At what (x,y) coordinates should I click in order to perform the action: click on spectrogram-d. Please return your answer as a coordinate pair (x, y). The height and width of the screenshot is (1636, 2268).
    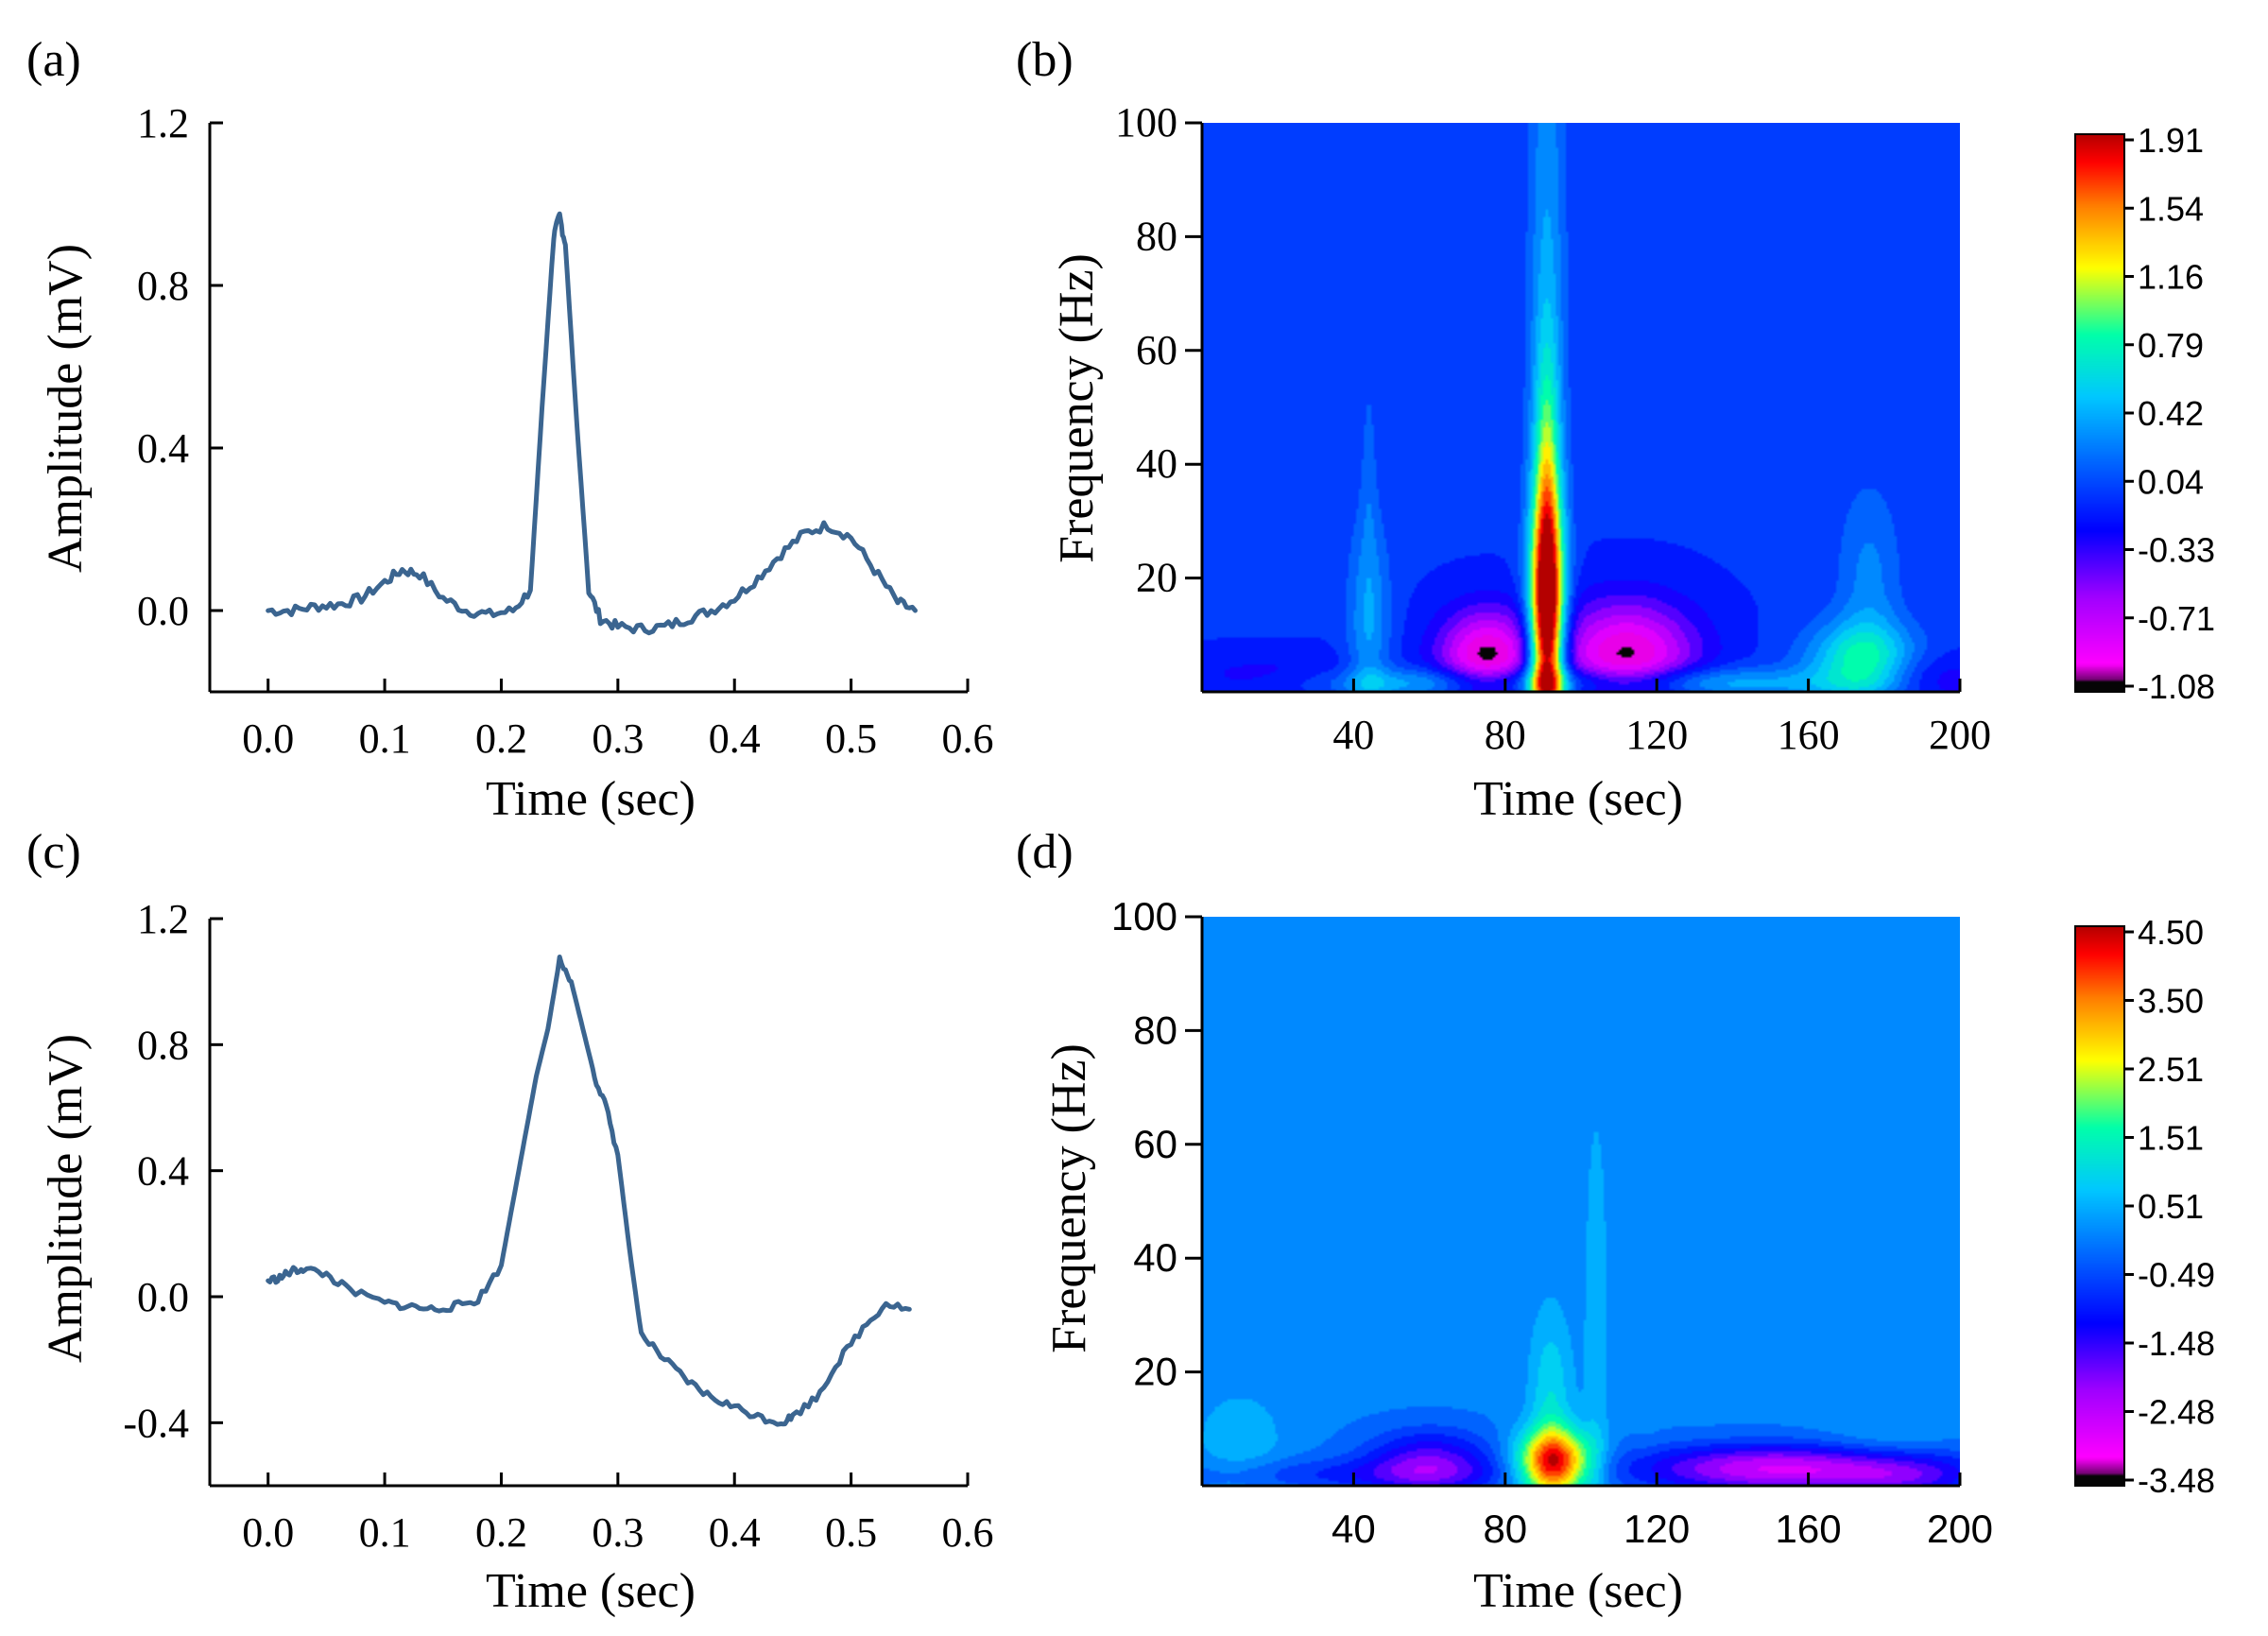
    Looking at the image, I should click on (1581, 1201).